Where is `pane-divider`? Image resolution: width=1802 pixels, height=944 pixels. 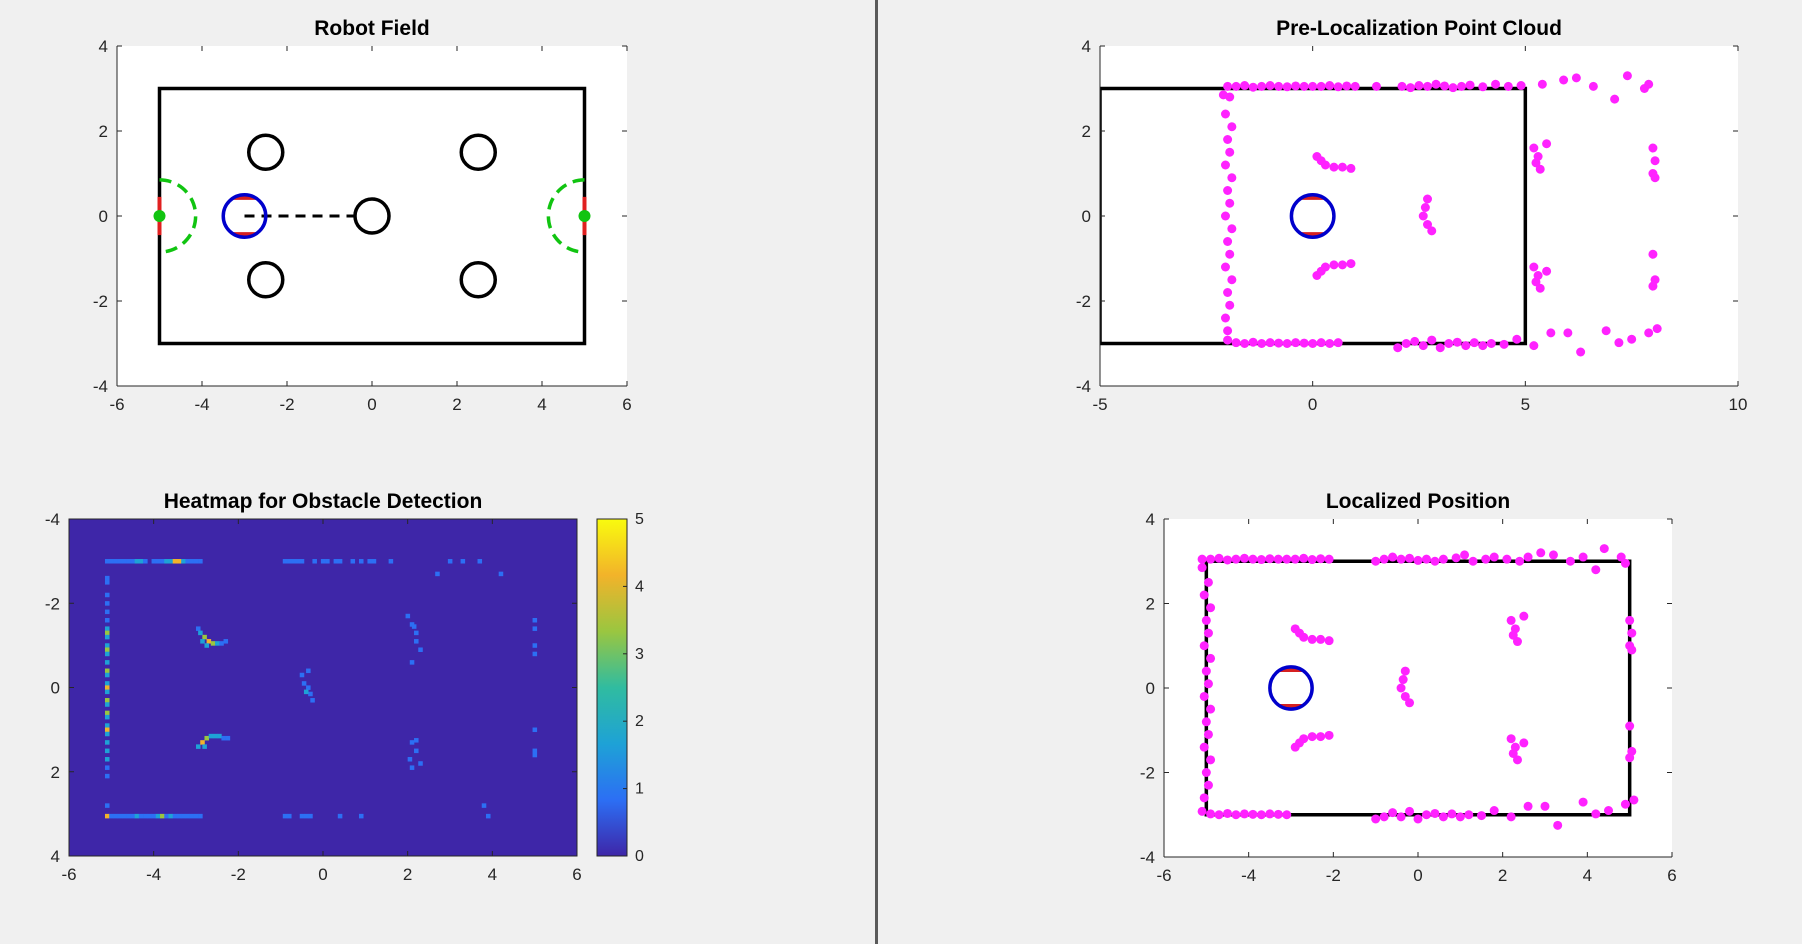 pane-divider is located at coordinates (876, 472).